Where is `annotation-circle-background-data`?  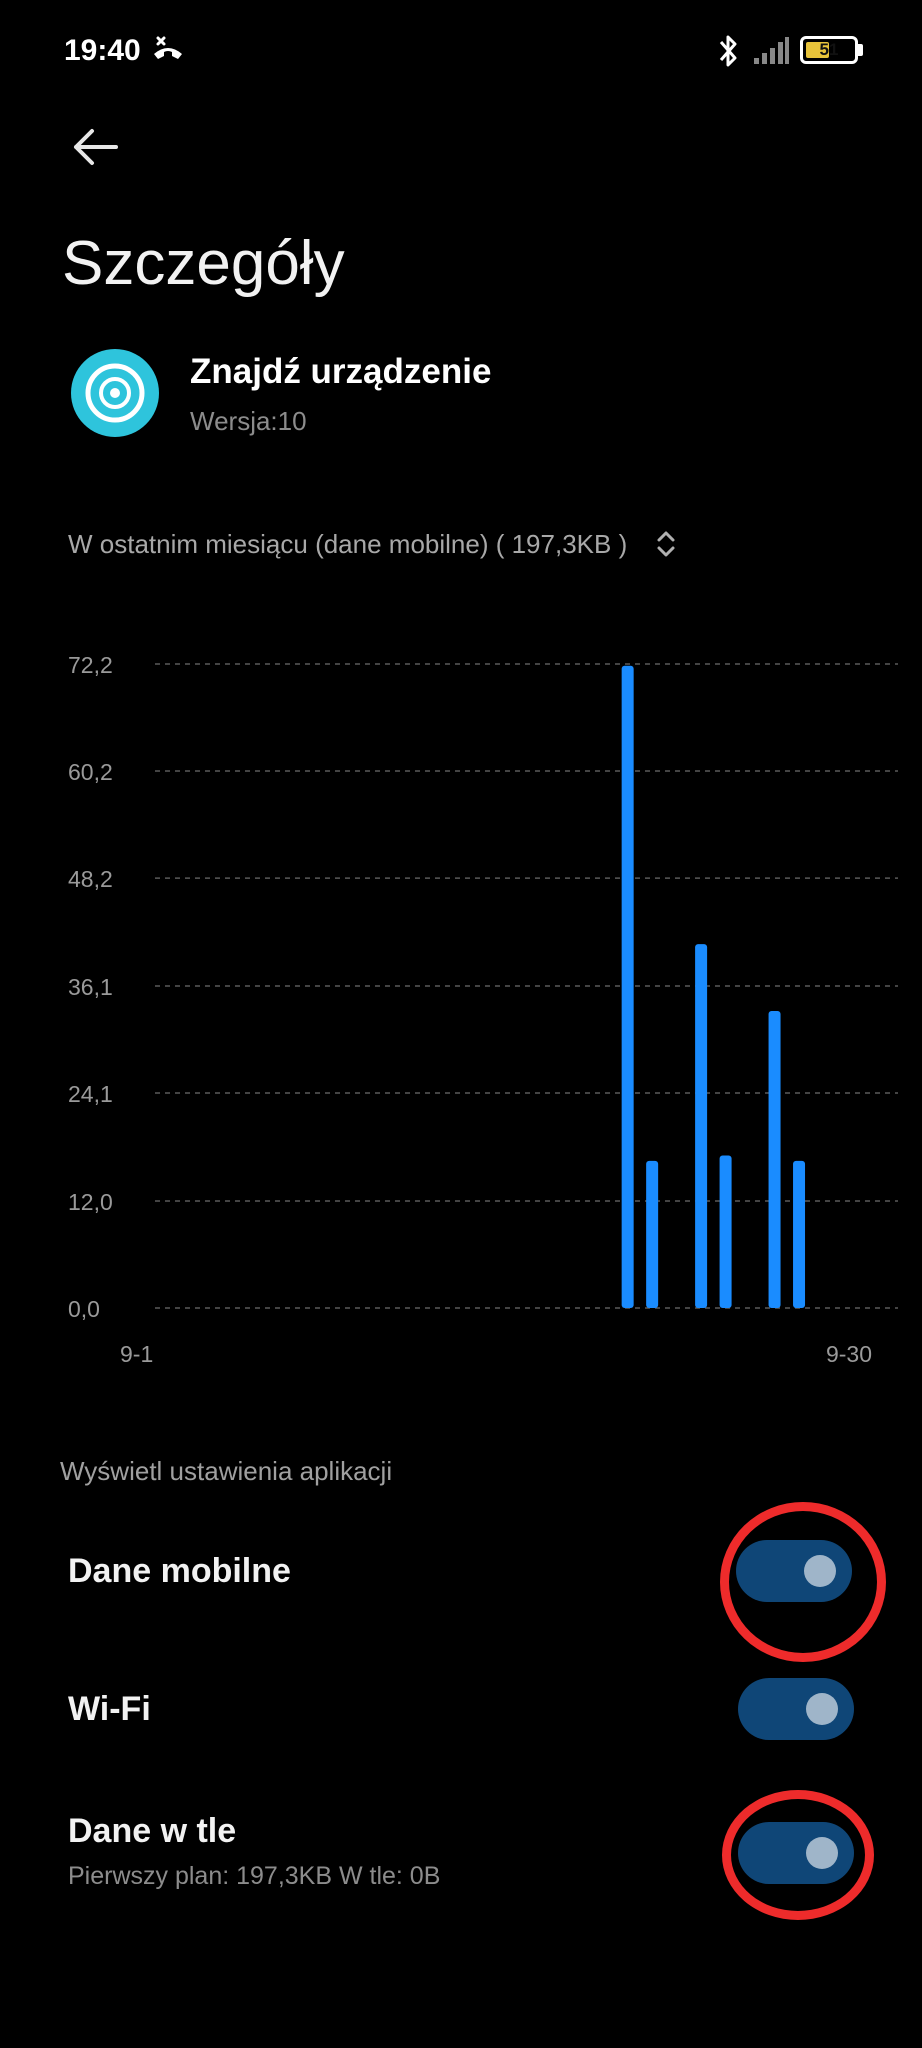
annotation-circle-background-data is located at coordinates (798, 1855).